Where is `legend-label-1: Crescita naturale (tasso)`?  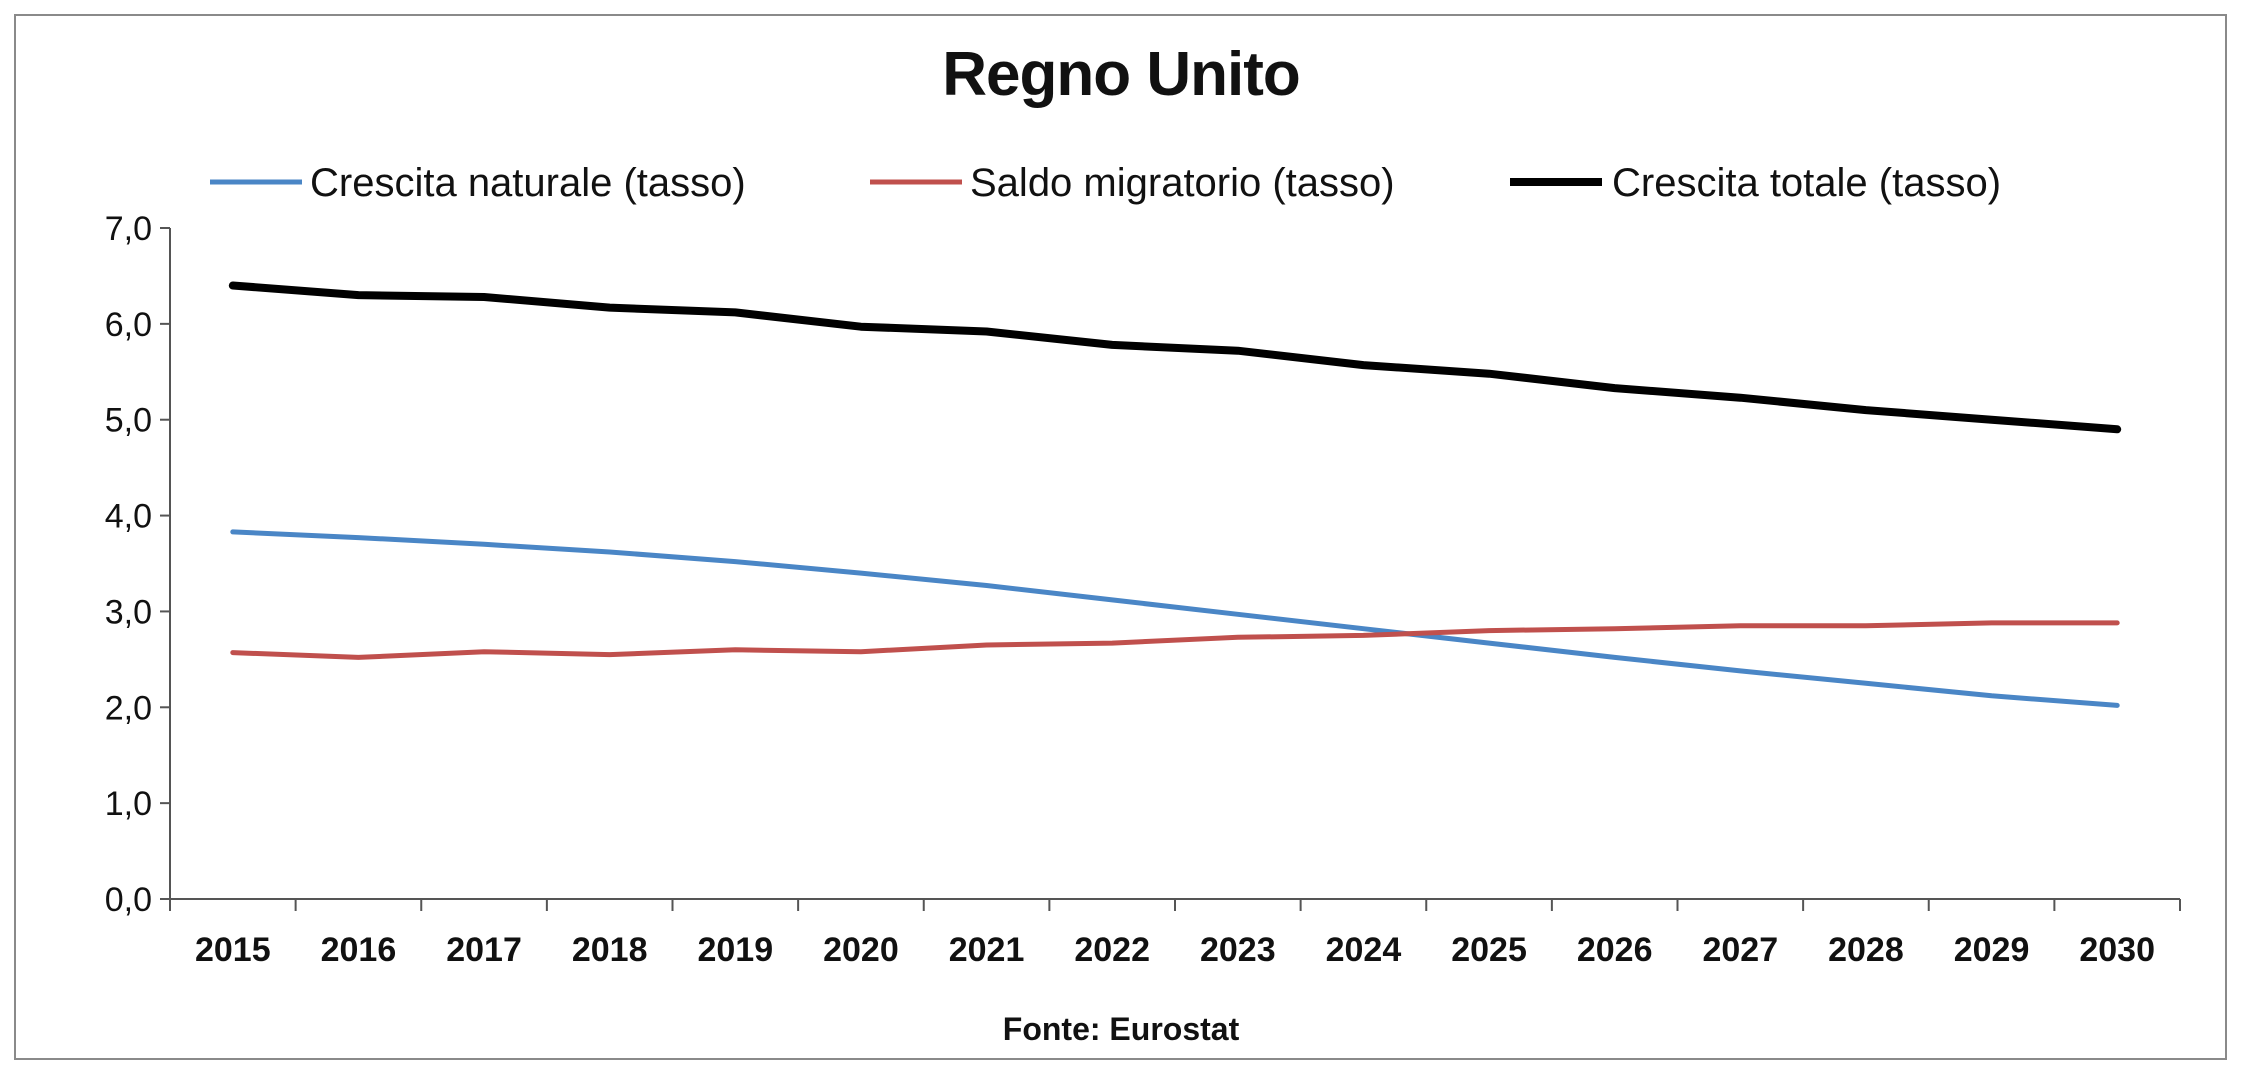 legend-label-1: Crescita naturale (tasso) is located at coordinates (528, 183).